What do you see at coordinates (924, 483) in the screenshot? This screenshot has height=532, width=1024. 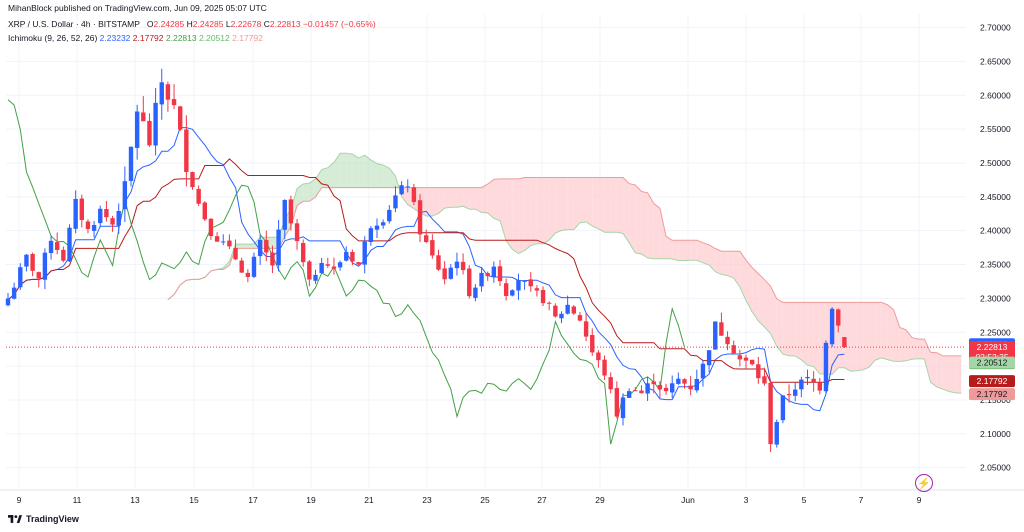 I see `lightning-icon: ⚡` at bounding box center [924, 483].